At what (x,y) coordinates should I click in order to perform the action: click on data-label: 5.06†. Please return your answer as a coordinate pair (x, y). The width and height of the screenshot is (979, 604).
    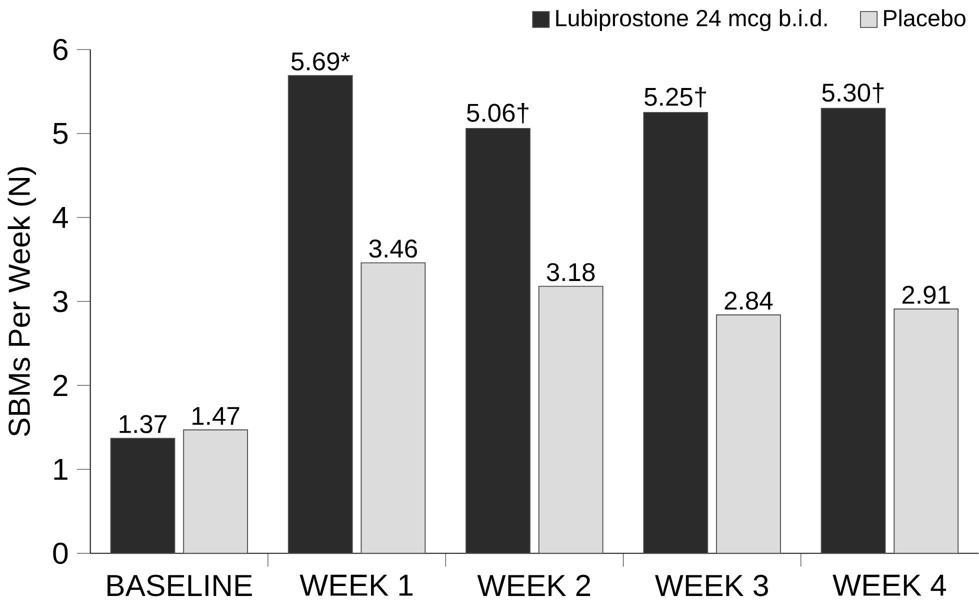
    Looking at the image, I should click on (497, 113).